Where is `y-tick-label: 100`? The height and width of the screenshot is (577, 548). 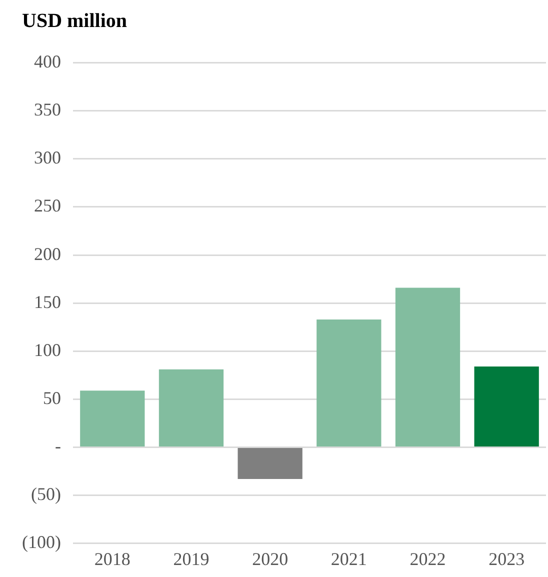
y-tick-label: 100 is located at coordinates (47, 350).